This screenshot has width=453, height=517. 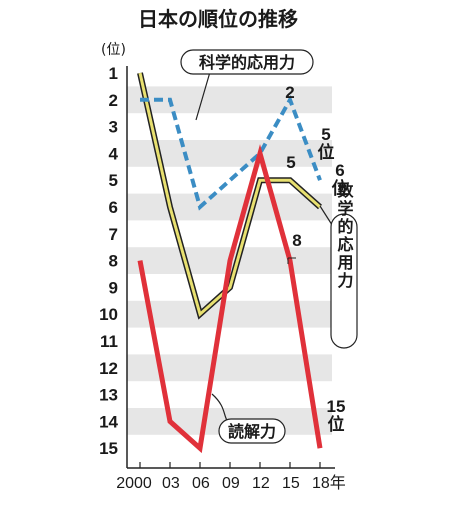 What do you see at coordinates (108, 448) in the screenshot?
I see `y-tick-label: 15` at bounding box center [108, 448].